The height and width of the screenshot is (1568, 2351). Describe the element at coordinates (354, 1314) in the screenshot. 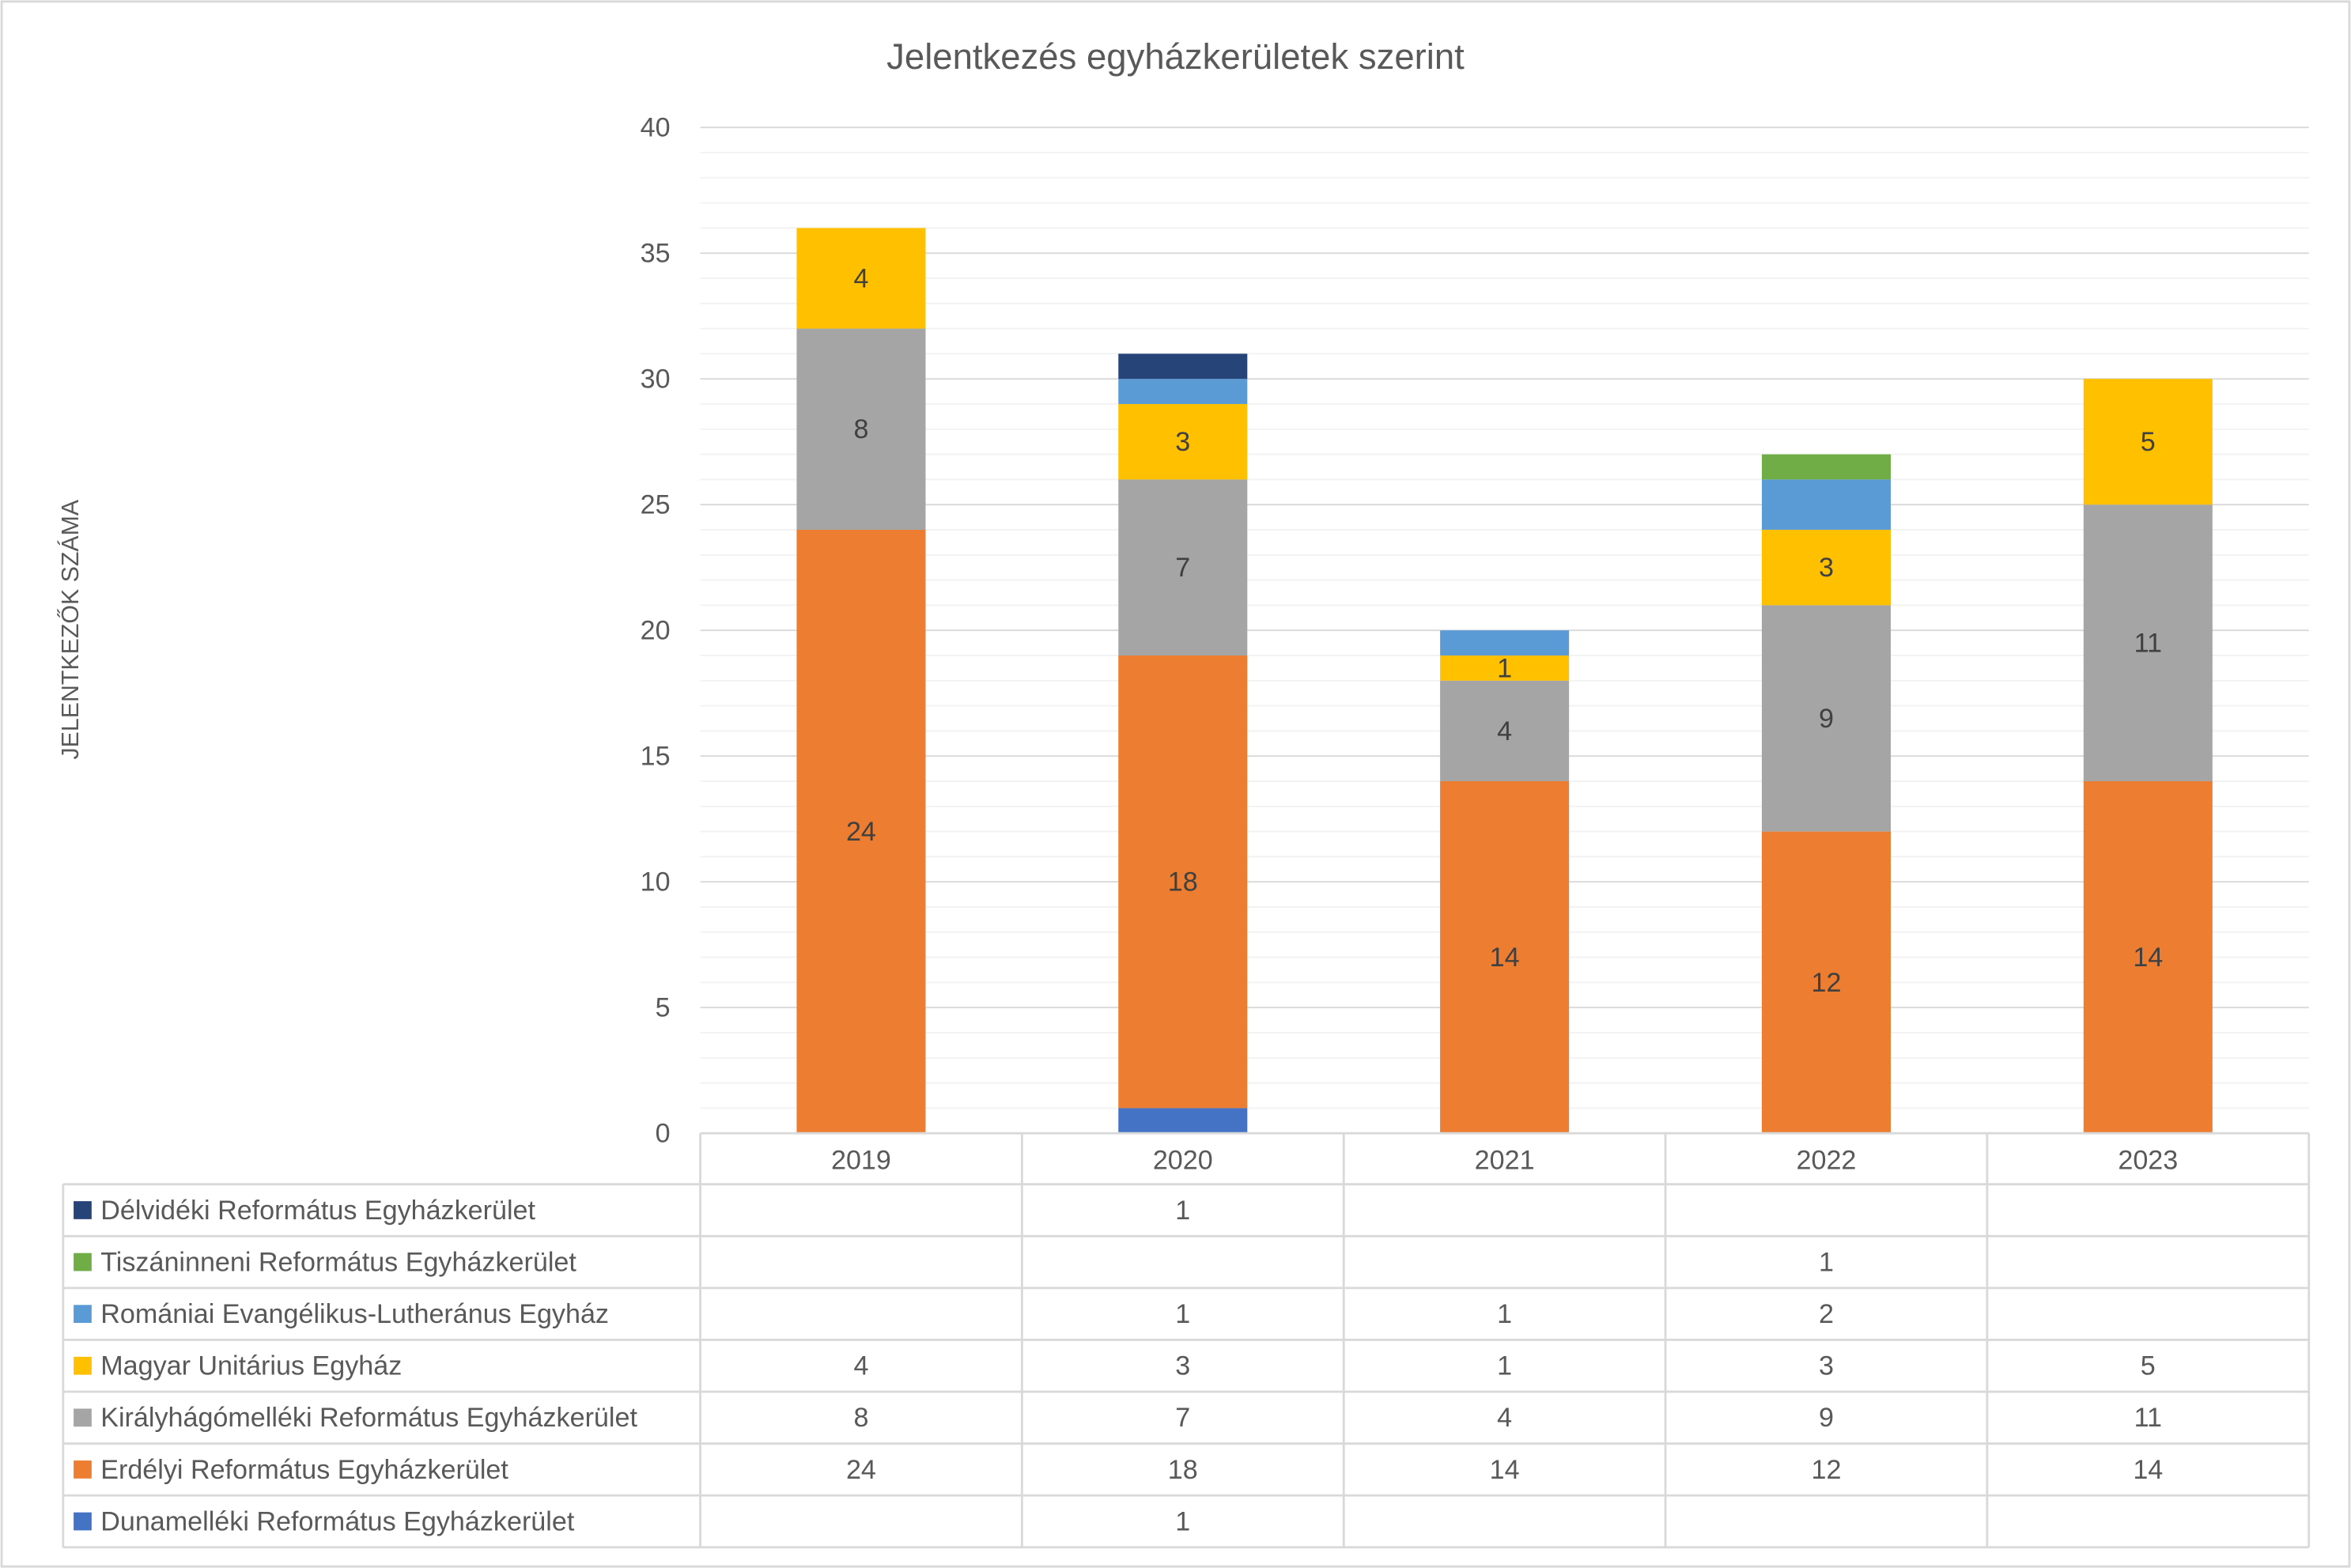

I see `legend-label: Romániai Evangélikus-Lutheránus Egyház` at that location.